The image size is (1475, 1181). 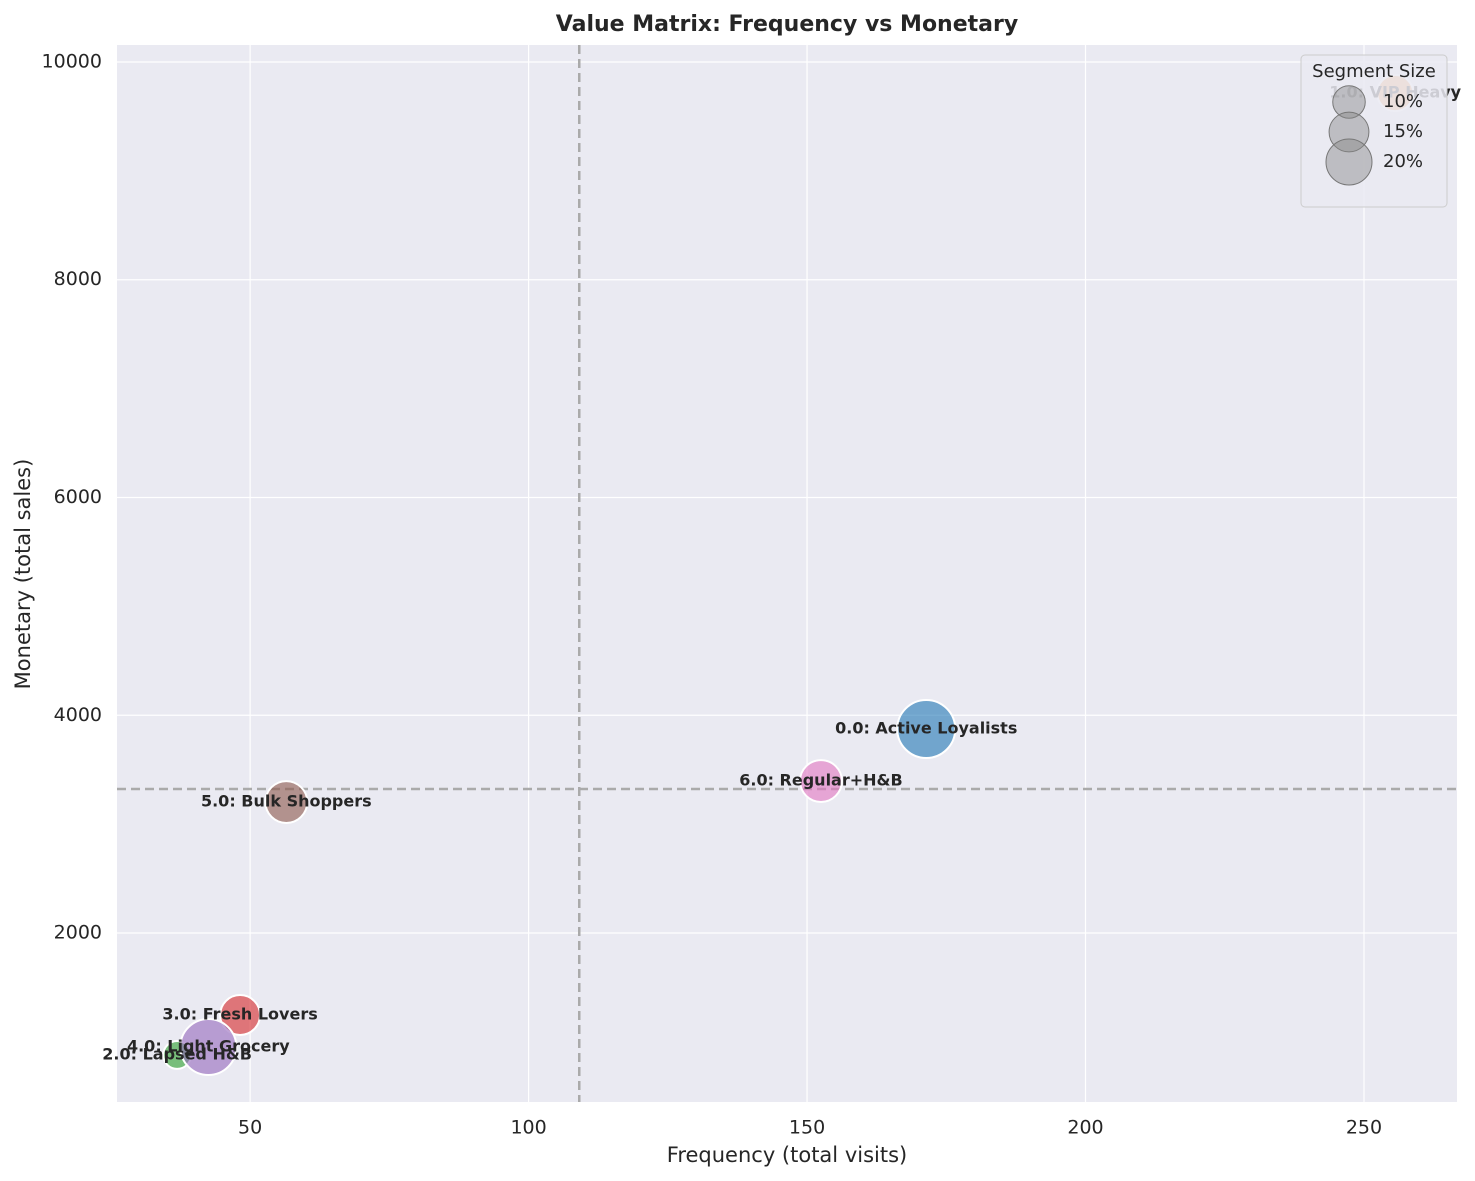 I want to click on x-tick-label: 50, so click(x=250, y=1128).